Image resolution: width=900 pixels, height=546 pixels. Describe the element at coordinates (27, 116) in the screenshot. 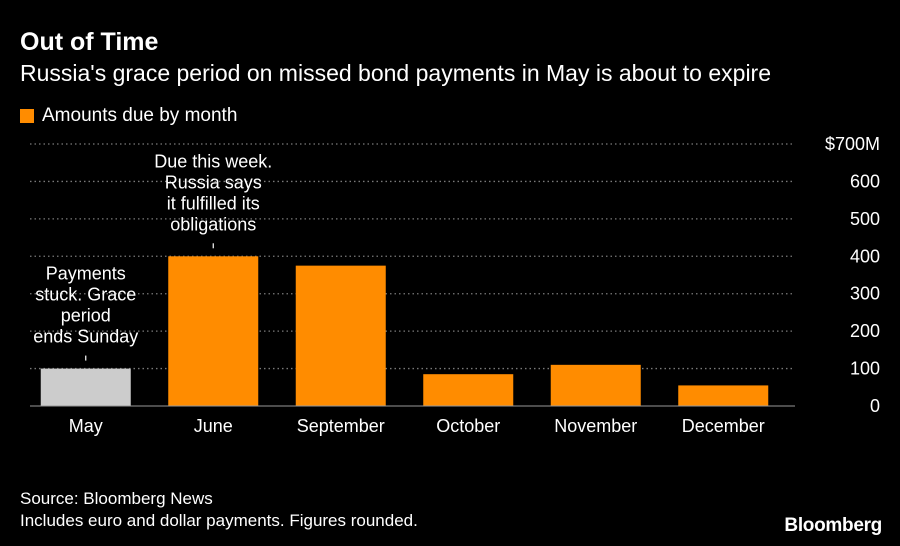

I see `legend-swatch` at that location.